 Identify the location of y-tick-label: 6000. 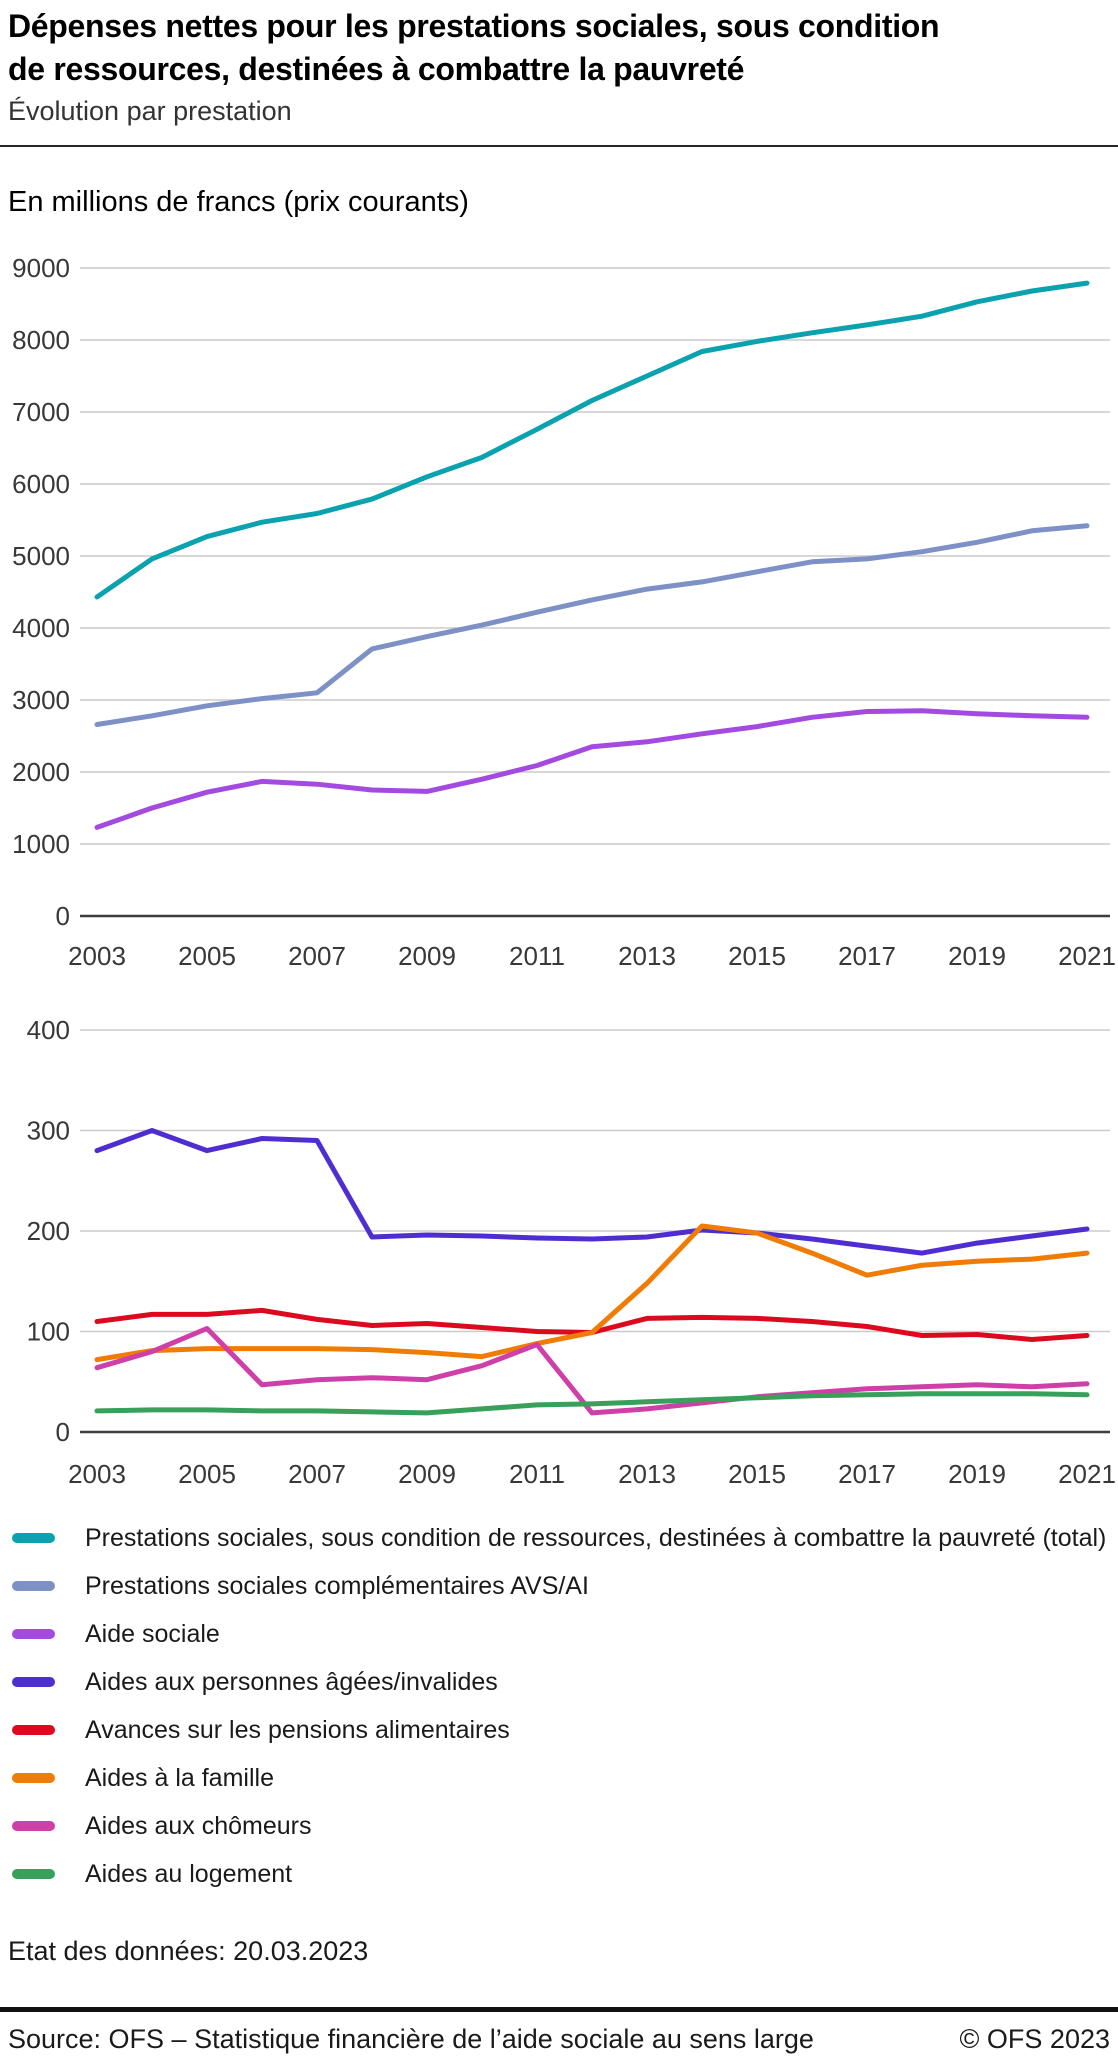
(41, 484).